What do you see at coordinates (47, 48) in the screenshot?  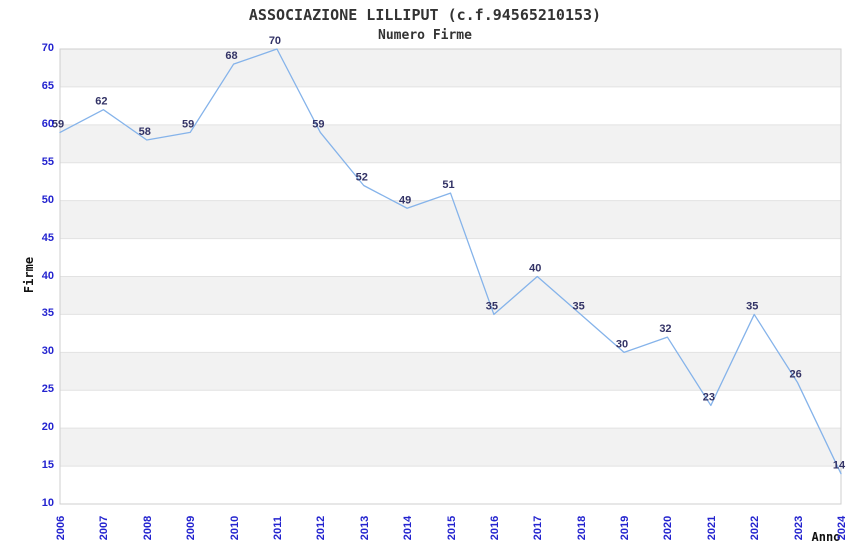 I see `y-tick-label: 70` at bounding box center [47, 48].